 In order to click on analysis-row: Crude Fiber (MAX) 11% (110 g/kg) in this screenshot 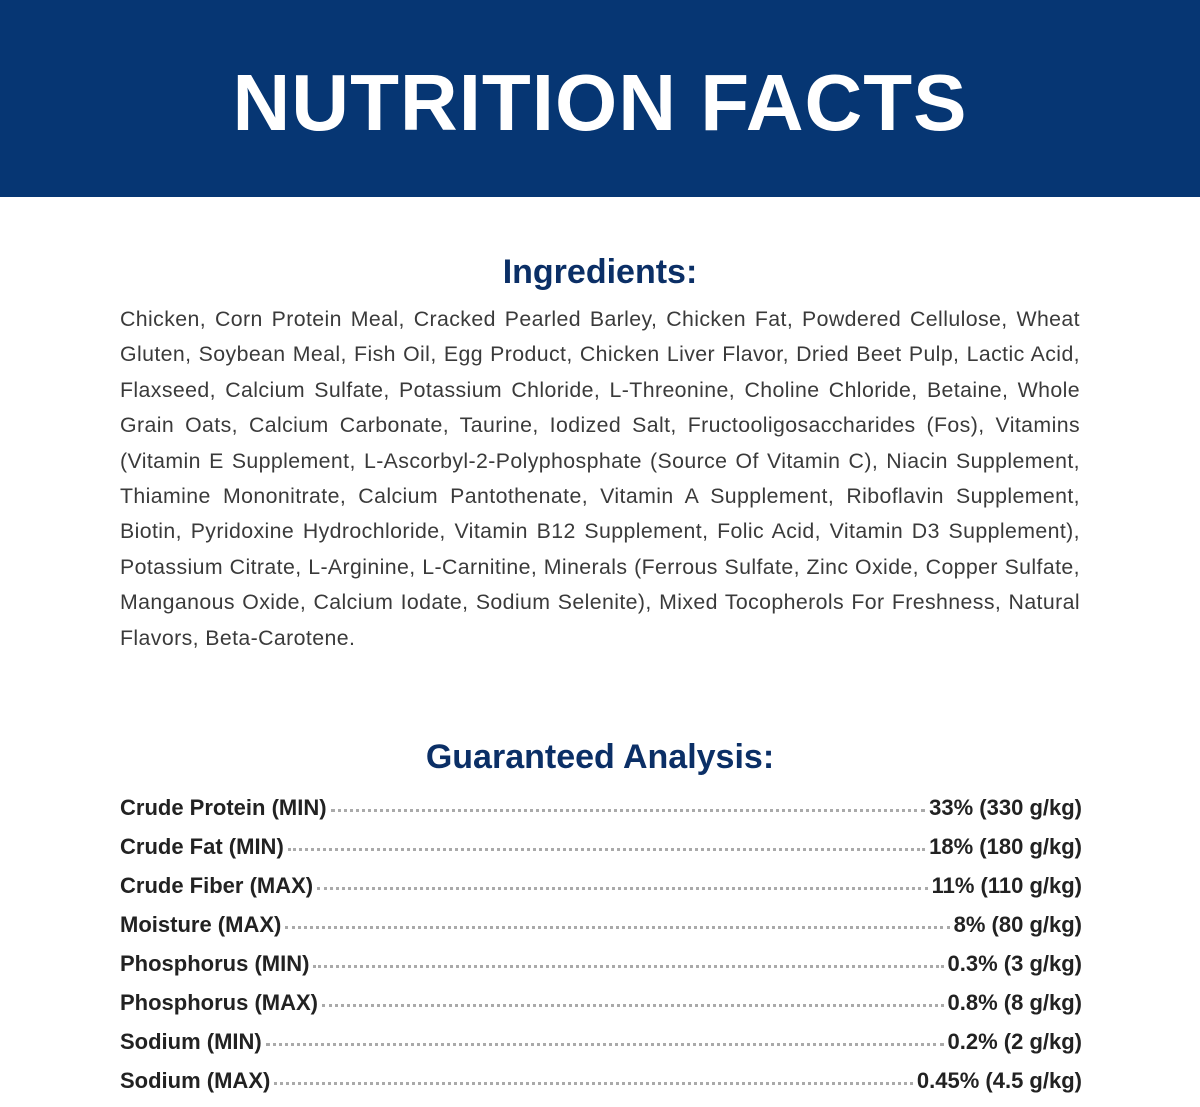, I will do `click(601, 892)`.